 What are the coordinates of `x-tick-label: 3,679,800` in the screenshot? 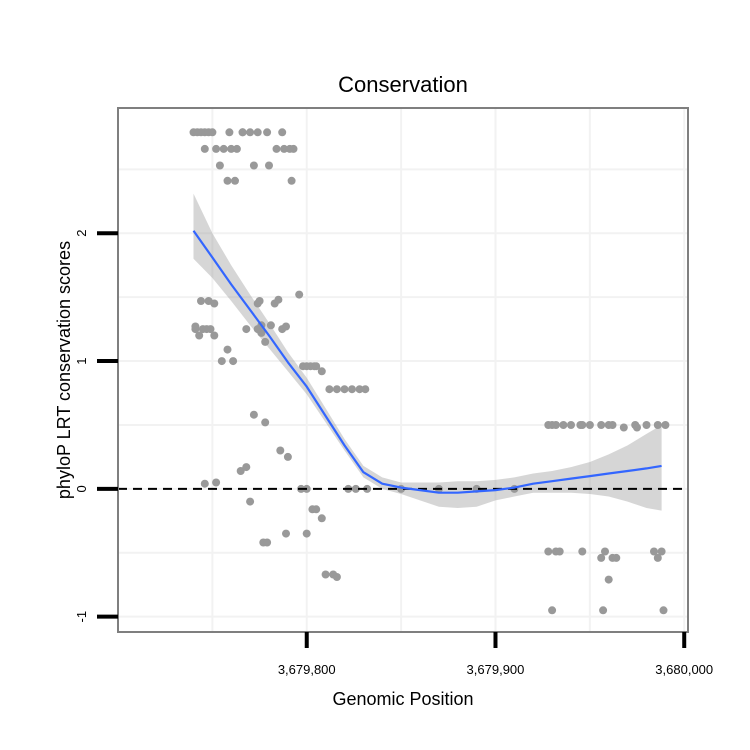 It's located at (307, 669).